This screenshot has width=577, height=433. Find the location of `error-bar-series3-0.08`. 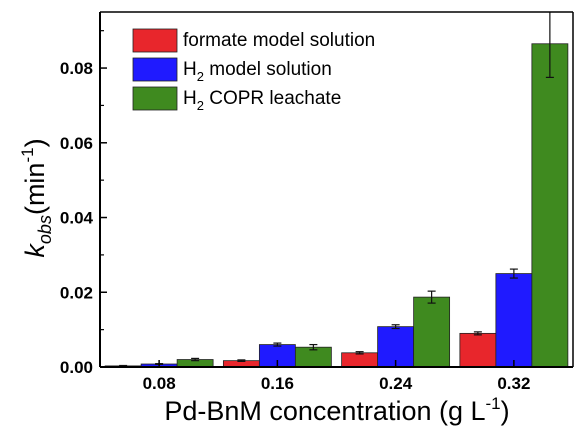

error-bar-series3-0.08 is located at coordinates (195, 359).